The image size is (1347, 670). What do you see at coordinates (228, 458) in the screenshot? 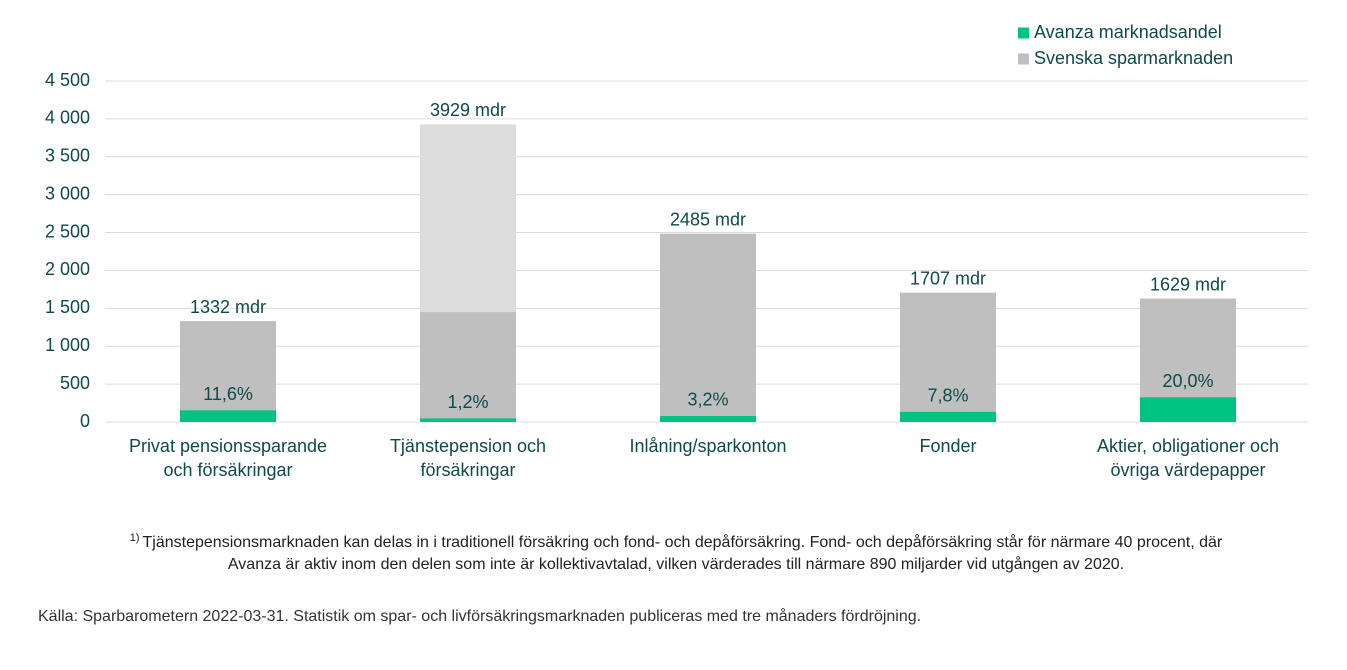
I see `x-tick-label: Privat pensionssparande och försäkringar` at bounding box center [228, 458].